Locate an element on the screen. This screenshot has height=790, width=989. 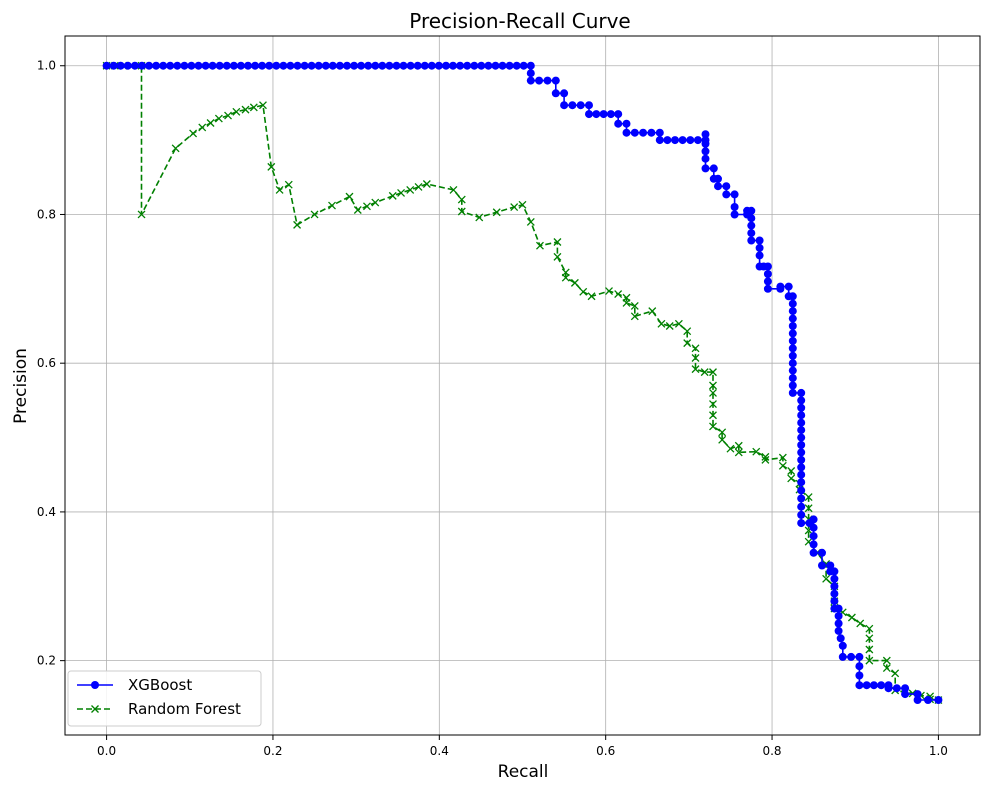
legend-xgboost-marker is located at coordinates (95, 685).